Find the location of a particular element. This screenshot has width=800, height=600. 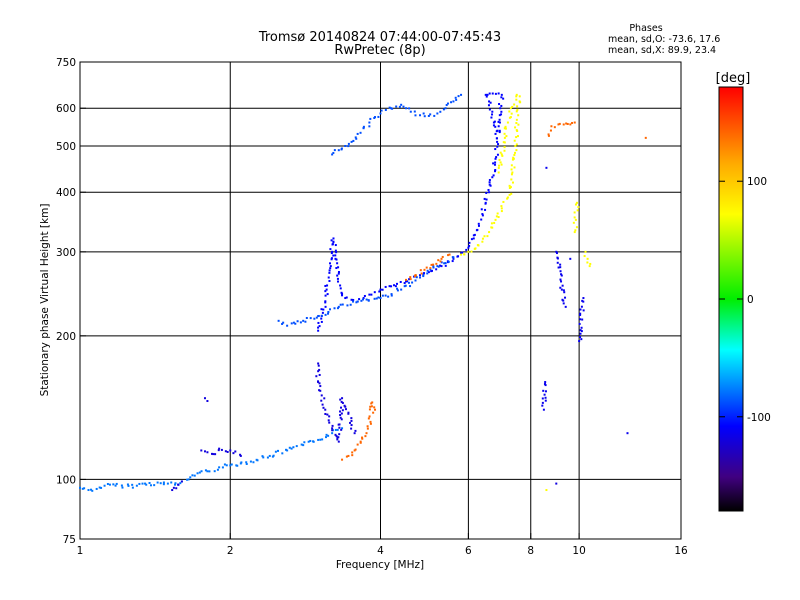

y-axis-label: Stationary phase Virtual Height [km] is located at coordinates (45, 300).